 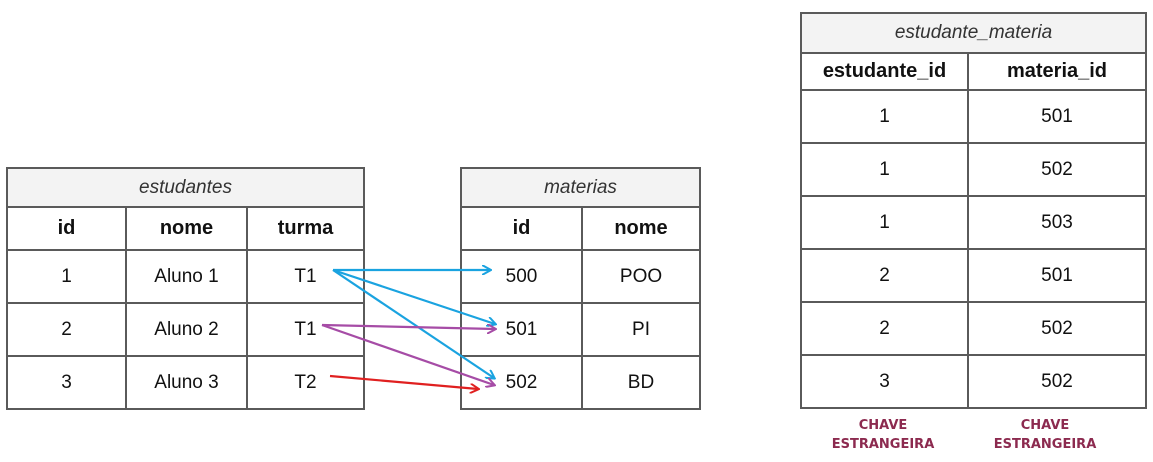 What do you see at coordinates (641, 276) in the screenshot?
I see `cell-nome: POO` at bounding box center [641, 276].